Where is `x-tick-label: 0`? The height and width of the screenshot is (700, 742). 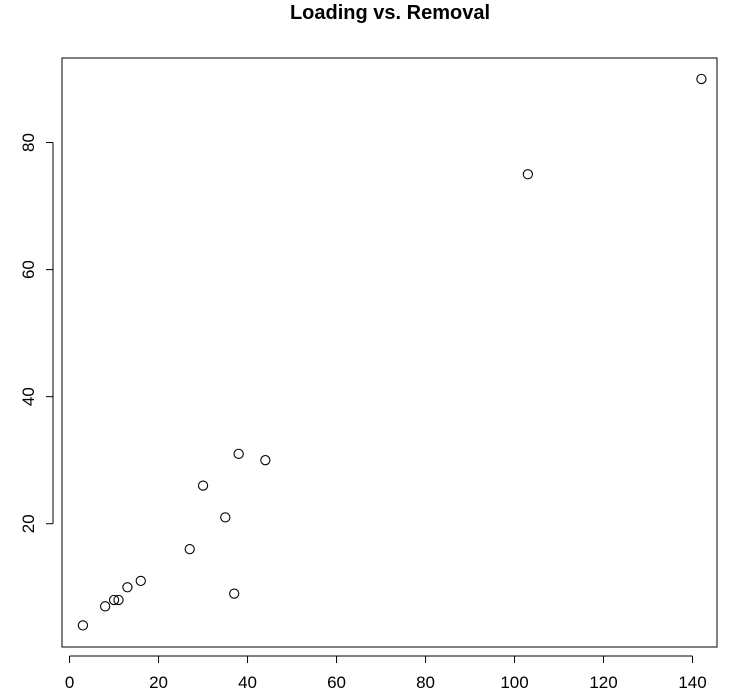 x-tick-label: 0 is located at coordinates (69, 682).